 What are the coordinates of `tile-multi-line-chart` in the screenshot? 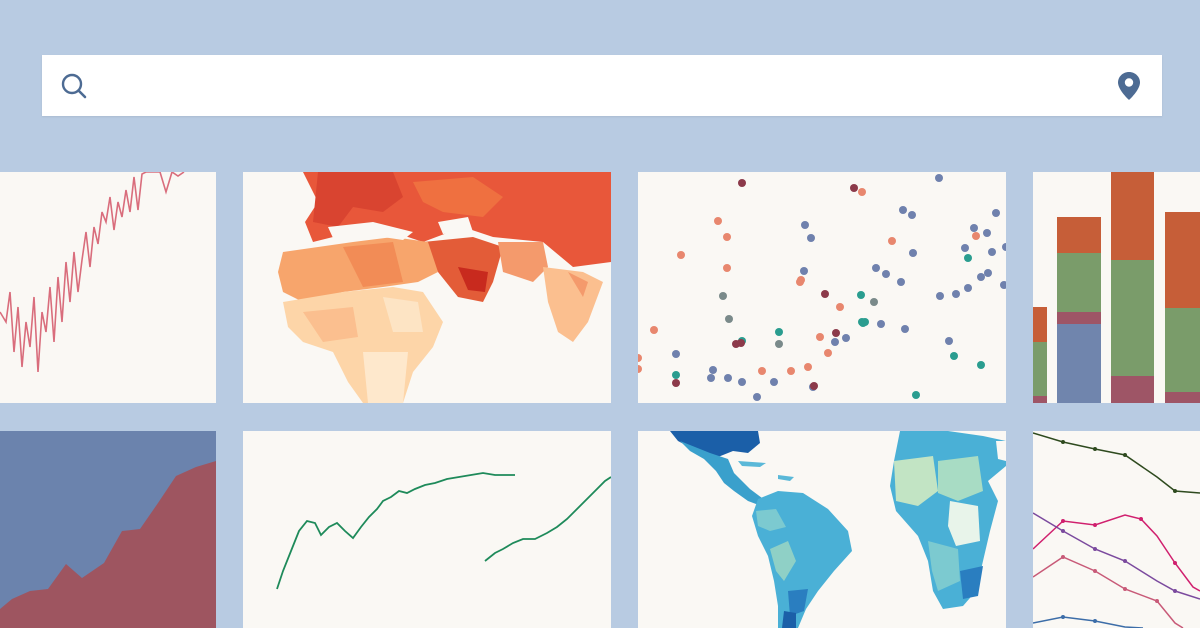 It's located at (1116, 529).